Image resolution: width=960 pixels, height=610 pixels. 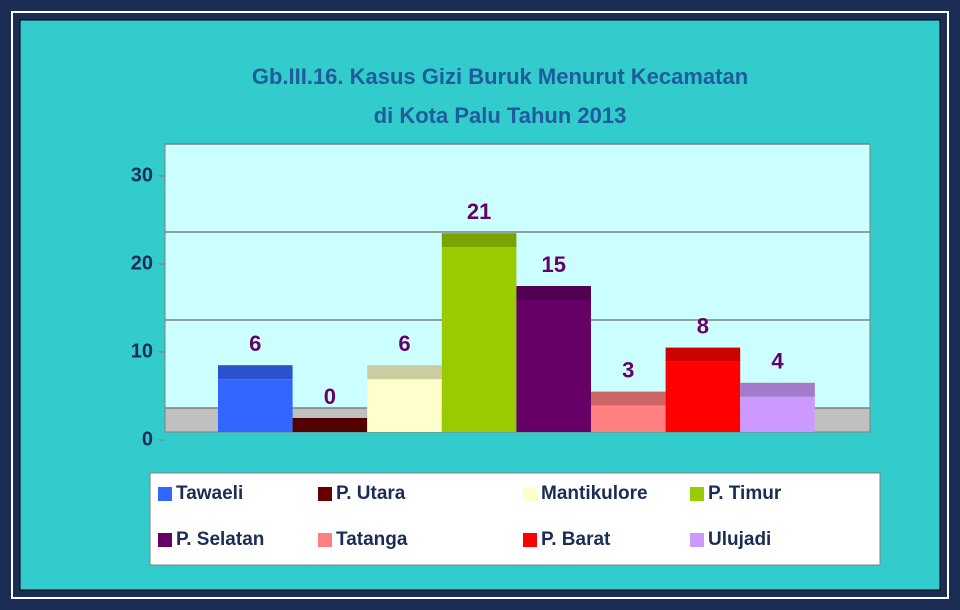 What do you see at coordinates (500, 115) in the screenshot?
I see `chart-title: di Kota Palu Tahun 2013` at bounding box center [500, 115].